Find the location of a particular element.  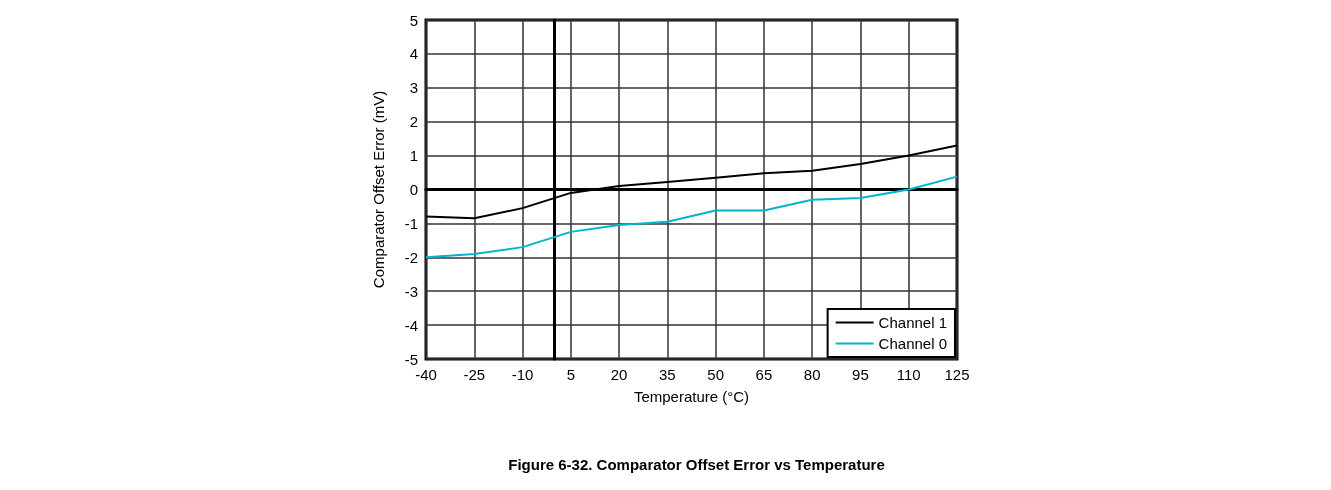

y-tick-label: 4 is located at coordinates (413, 54).